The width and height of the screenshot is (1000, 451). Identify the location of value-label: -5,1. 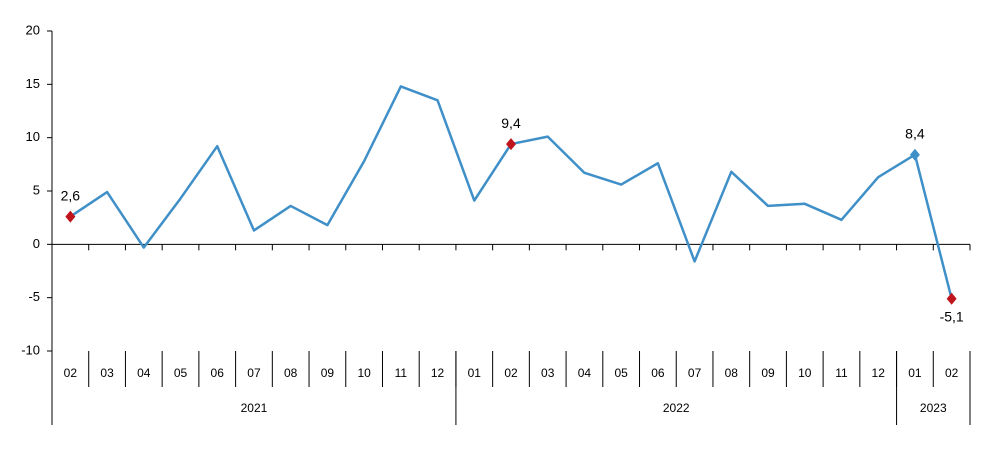
(952, 316).